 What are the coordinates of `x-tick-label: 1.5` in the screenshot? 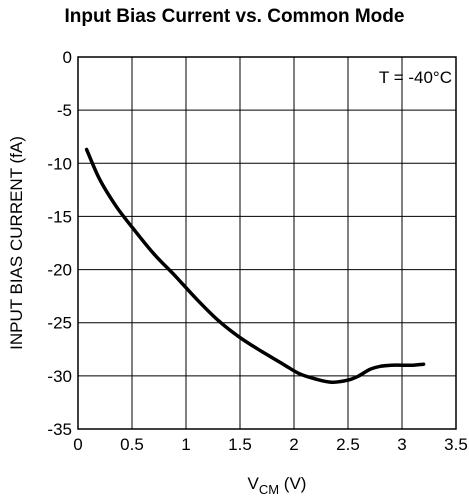 It's located at (240, 444).